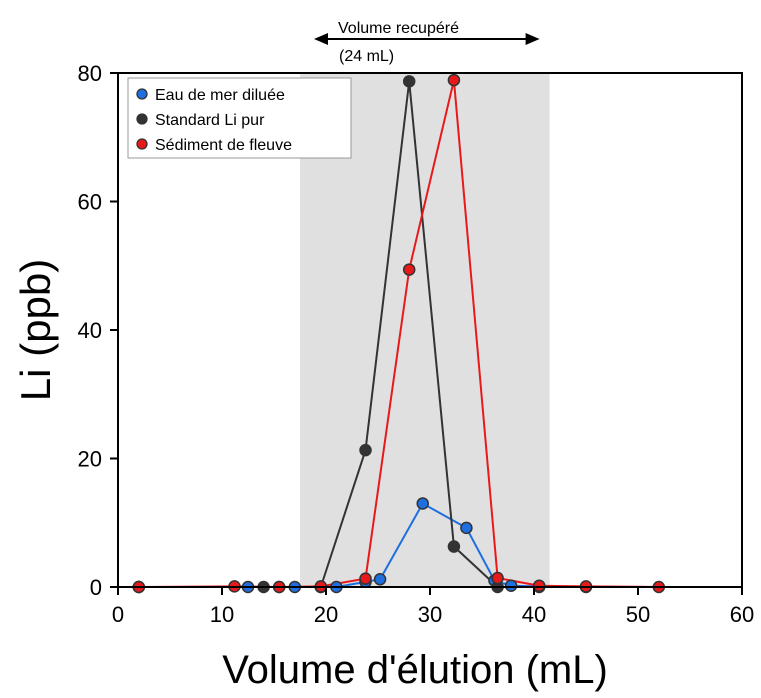  What do you see at coordinates (222, 614) in the screenshot?
I see `x-tick-label: 10` at bounding box center [222, 614].